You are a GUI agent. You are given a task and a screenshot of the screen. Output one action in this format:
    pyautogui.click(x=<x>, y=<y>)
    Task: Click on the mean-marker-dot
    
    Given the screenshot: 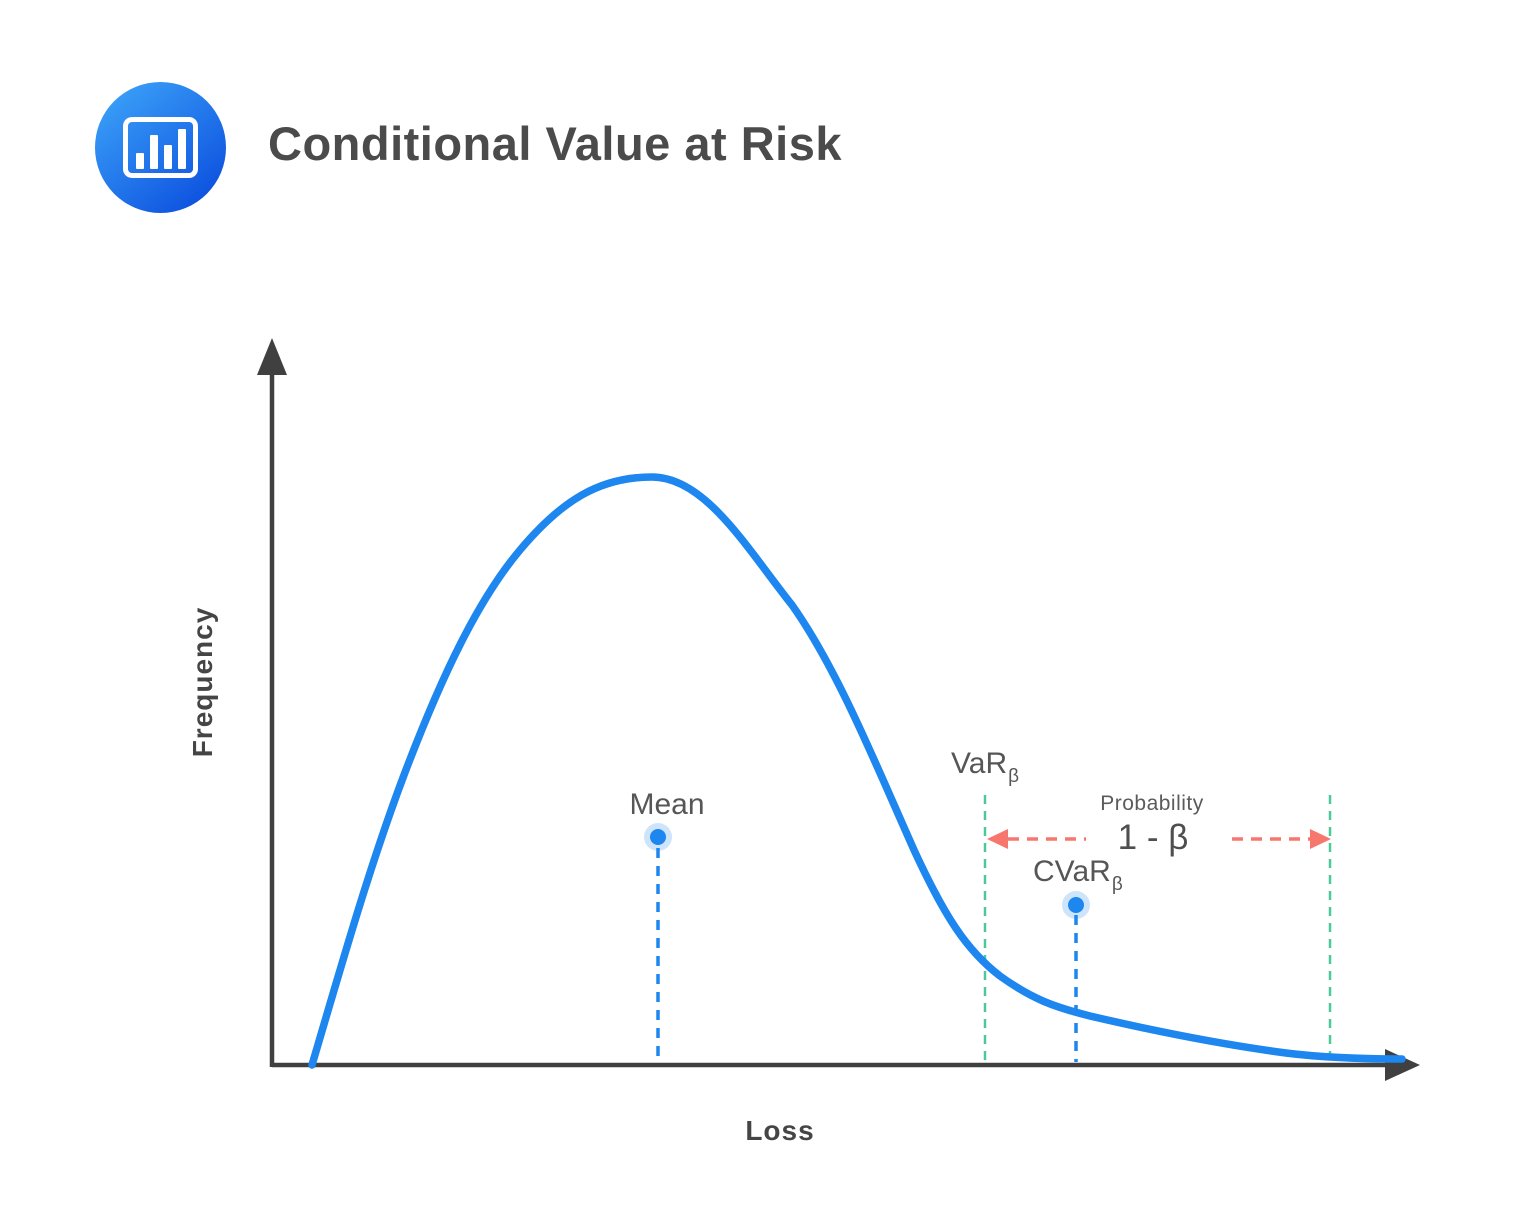 What is the action you would take?
    pyautogui.click(x=658, y=837)
    